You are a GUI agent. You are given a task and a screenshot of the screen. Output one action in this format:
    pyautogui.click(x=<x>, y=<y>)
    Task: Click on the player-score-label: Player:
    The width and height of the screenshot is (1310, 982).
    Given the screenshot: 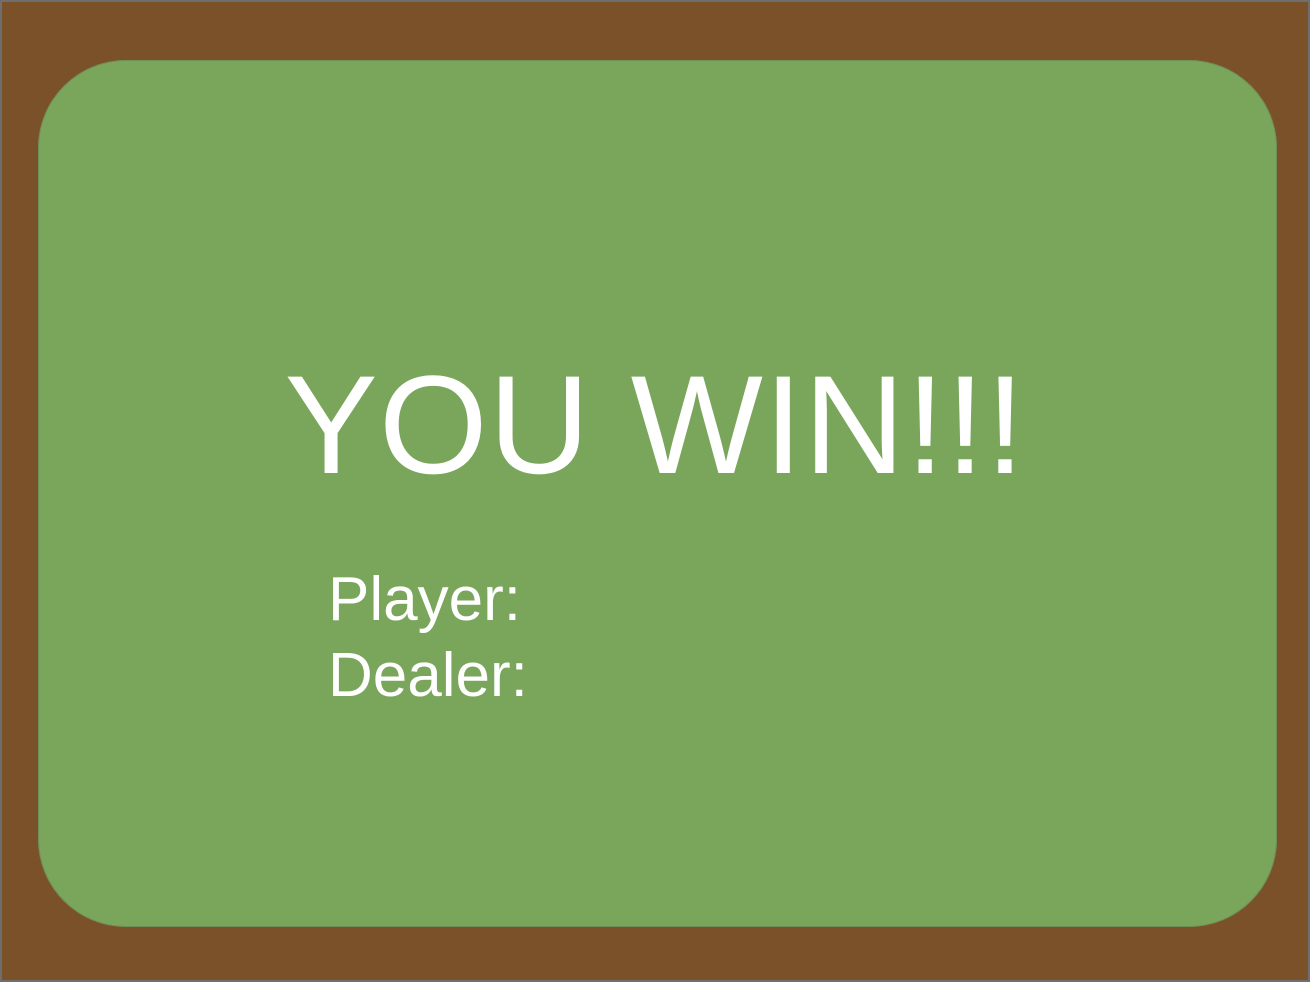 What is the action you would take?
    pyautogui.click(x=424, y=599)
    